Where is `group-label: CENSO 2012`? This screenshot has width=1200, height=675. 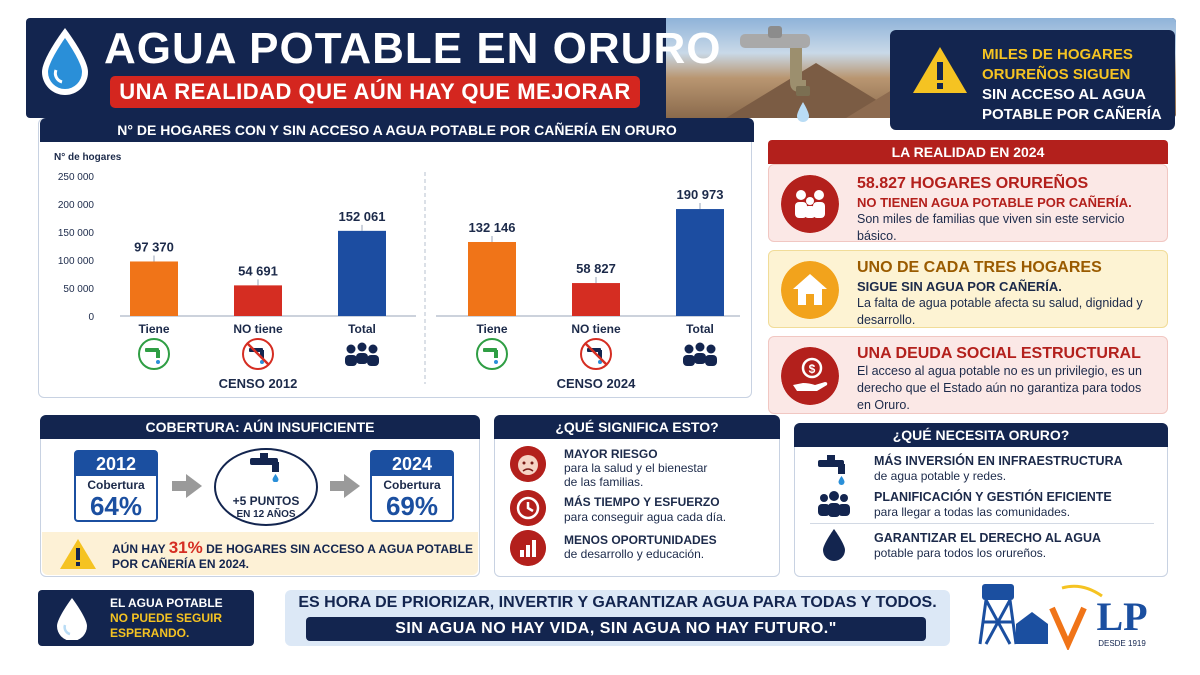
group-label: CENSO 2012 is located at coordinates (258, 383).